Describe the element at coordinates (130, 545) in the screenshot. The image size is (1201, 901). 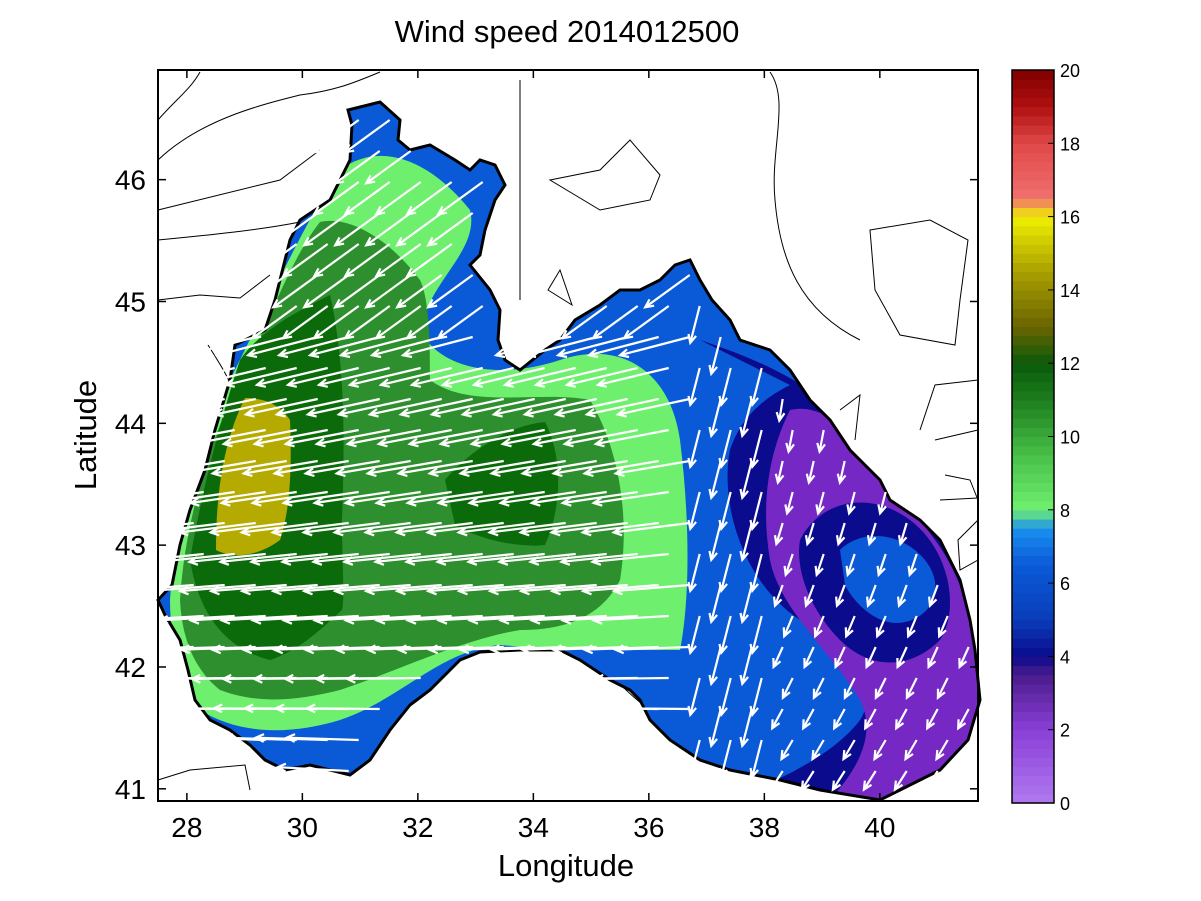
I see `y-tick-label: 43` at that location.